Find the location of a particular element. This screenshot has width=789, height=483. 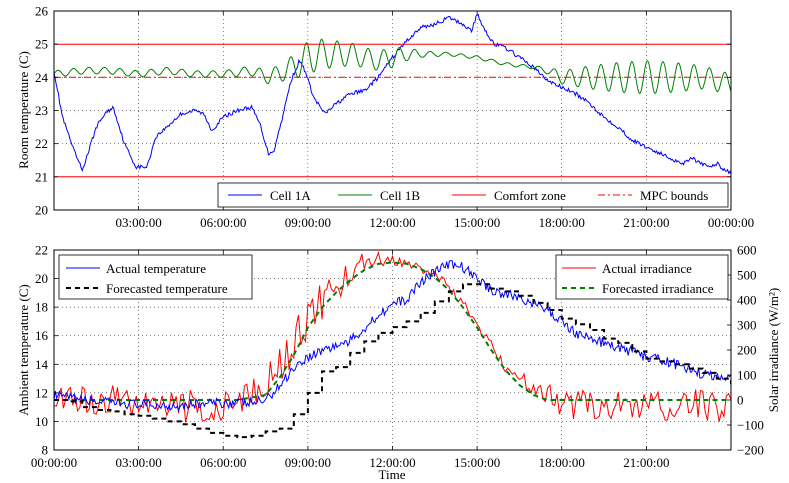

y2-tick-label: 100 is located at coordinates (747, 375).